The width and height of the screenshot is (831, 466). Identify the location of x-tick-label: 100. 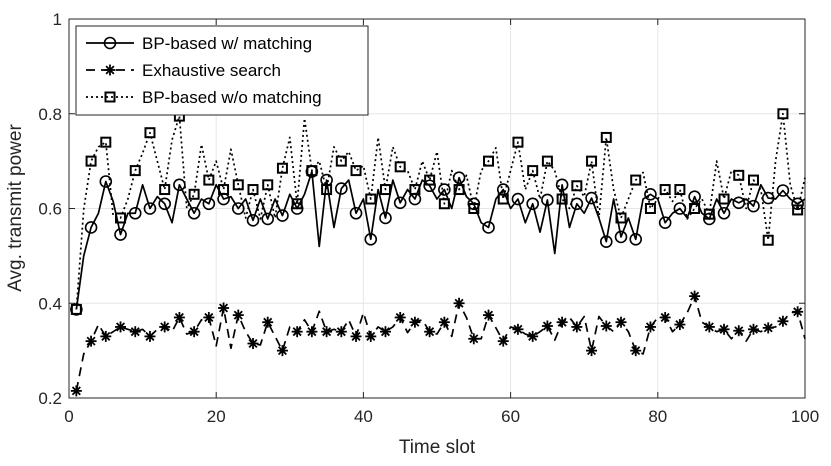
(805, 416).